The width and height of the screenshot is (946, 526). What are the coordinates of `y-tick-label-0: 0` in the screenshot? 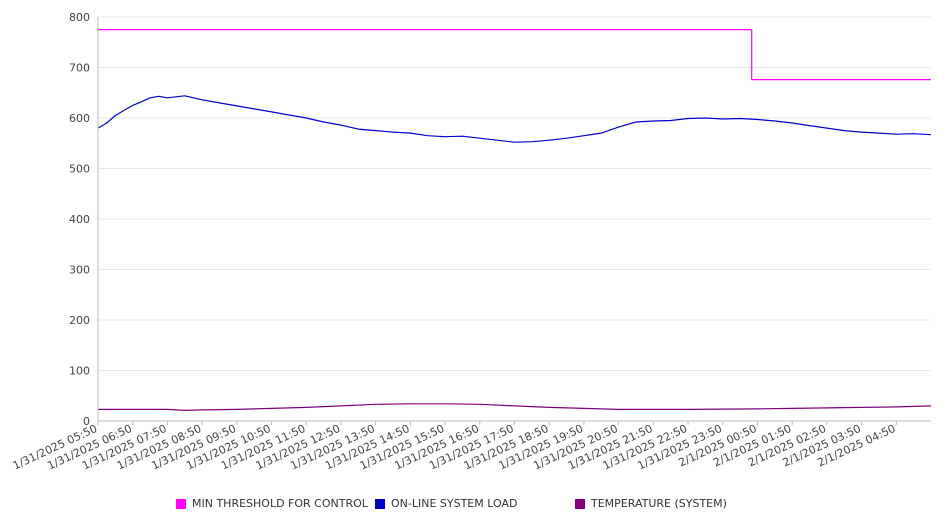 It's located at (86, 421).